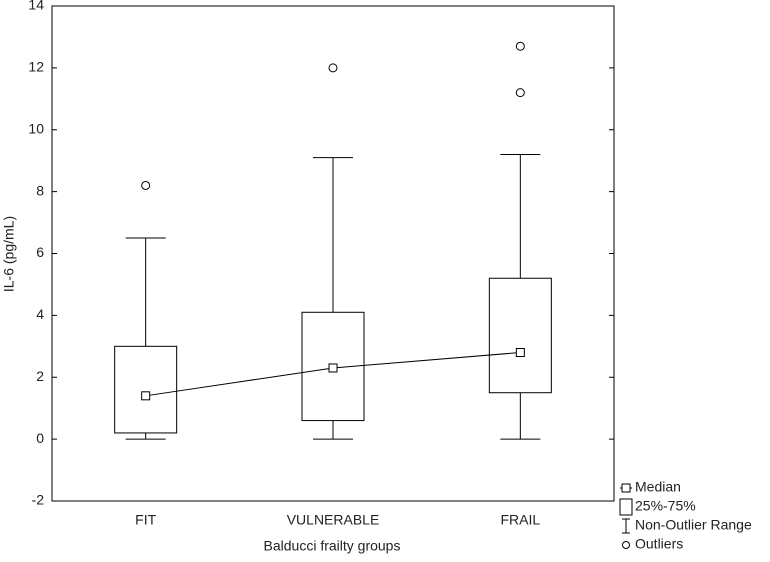 The width and height of the screenshot is (770, 562). What do you see at coordinates (333, 520) in the screenshot?
I see `x-tick-label: VULNERABLE` at bounding box center [333, 520].